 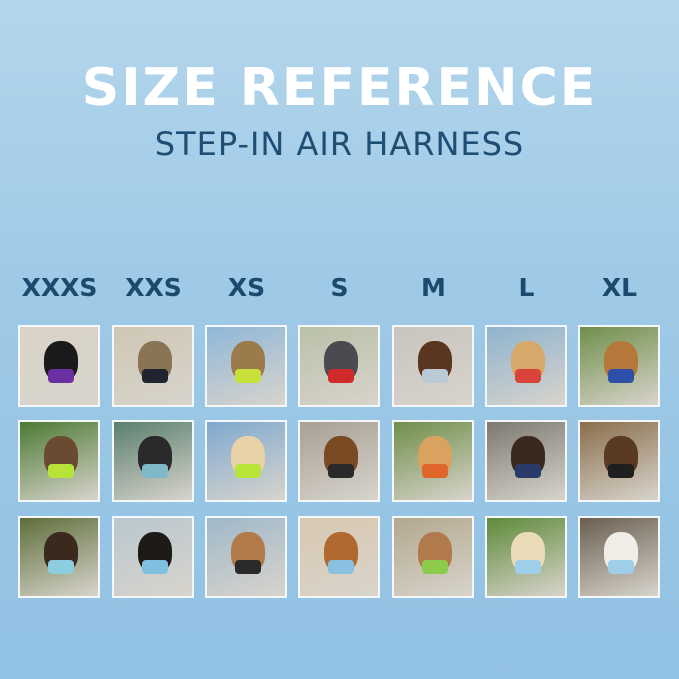 I want to click on size-label-xl: XL, so click(x=619, y=287).